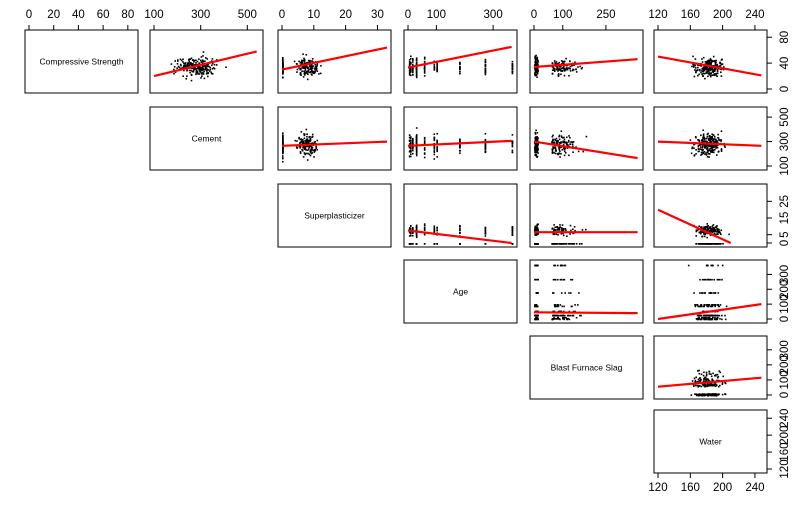 This screenshot has height=506, width=797. Describe the element at coordinates (690, 488) in the screenshot. I see `bottom-tick-label-water: 160` at that location.